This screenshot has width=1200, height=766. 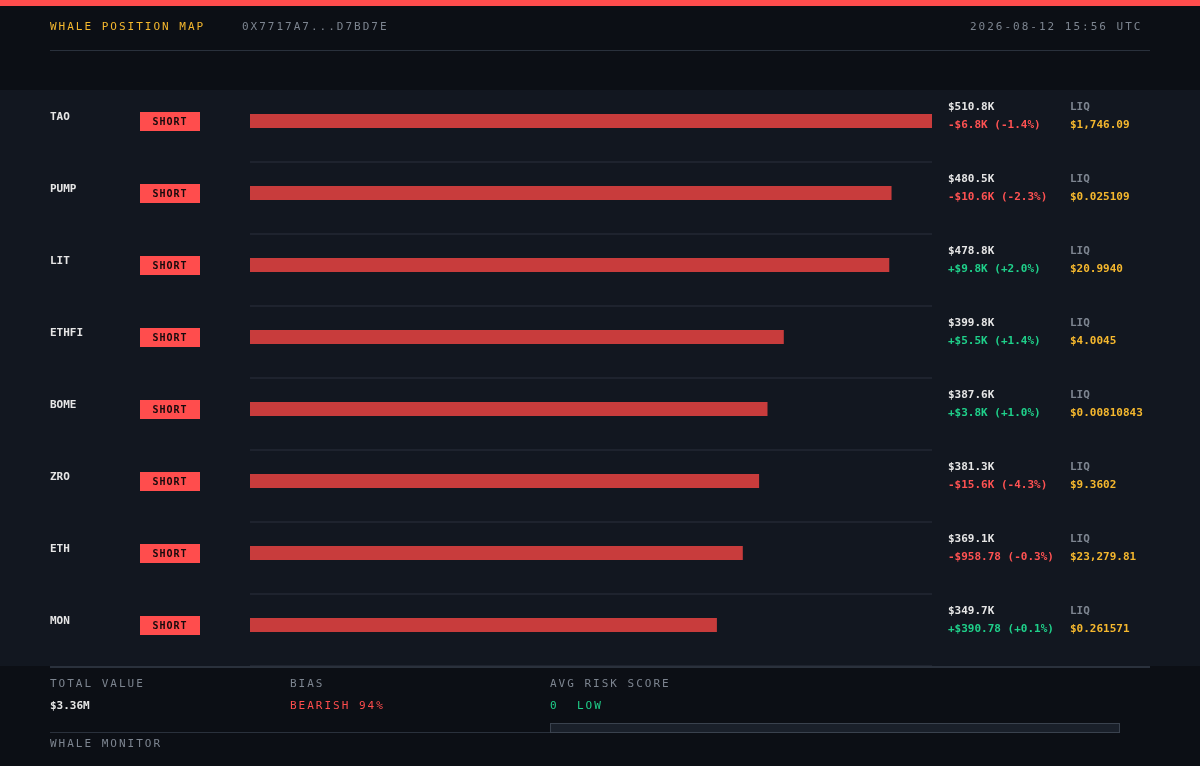 I want to click on data-label: $381.3K, so click(x=971, y=467).